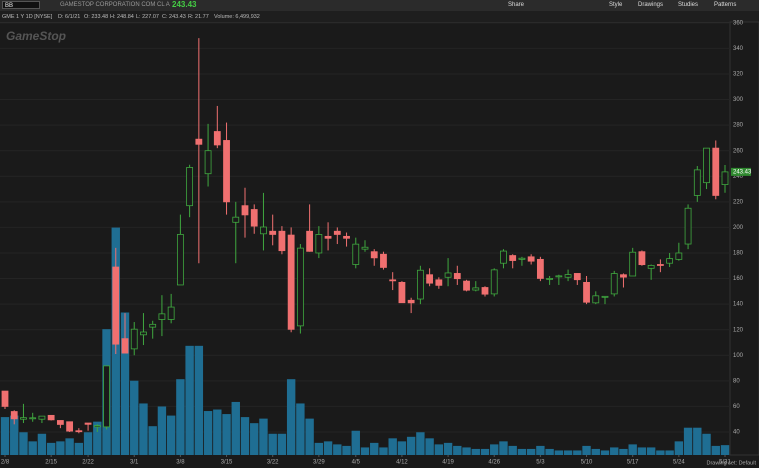 This screenshot has width=759, height=468. Describe the element at coordinates (27, 17) in the screenshot. I see `study-item: GME 1 Y 1D [NYSE]` at that location.